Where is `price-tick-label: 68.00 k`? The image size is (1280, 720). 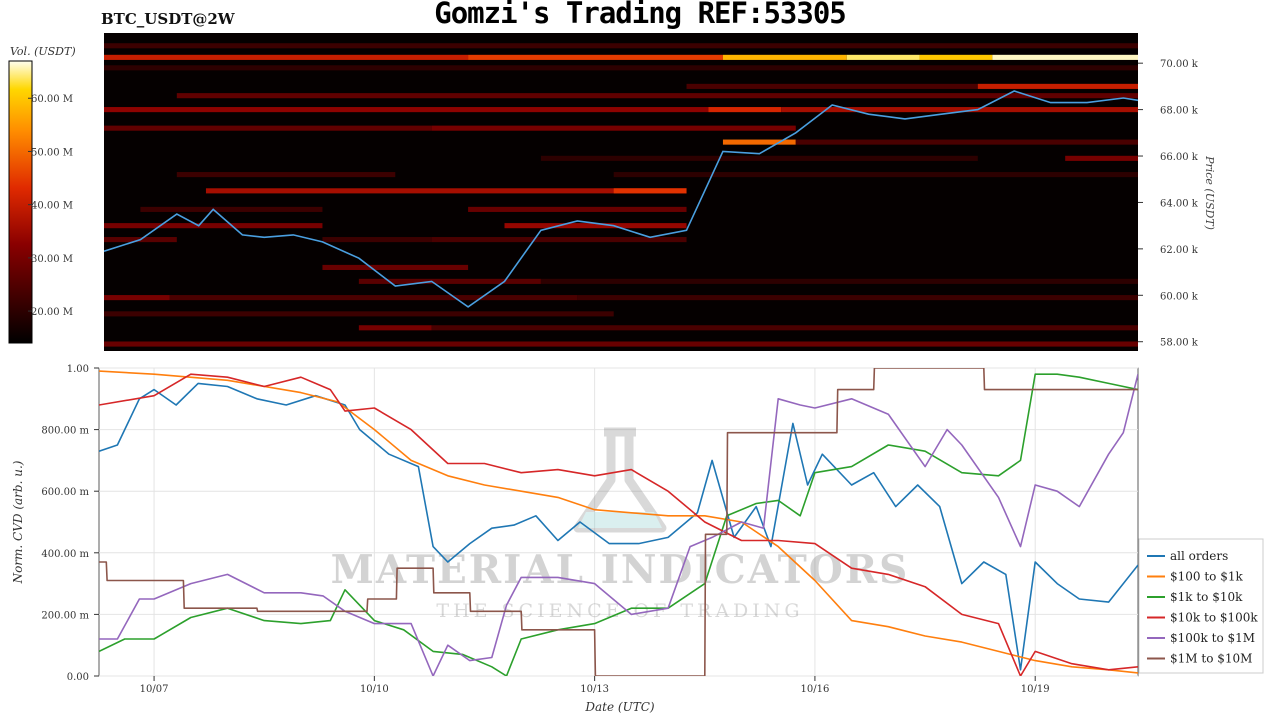
price-tick-label: 68.00 k is located at coordinates (1179, 111).